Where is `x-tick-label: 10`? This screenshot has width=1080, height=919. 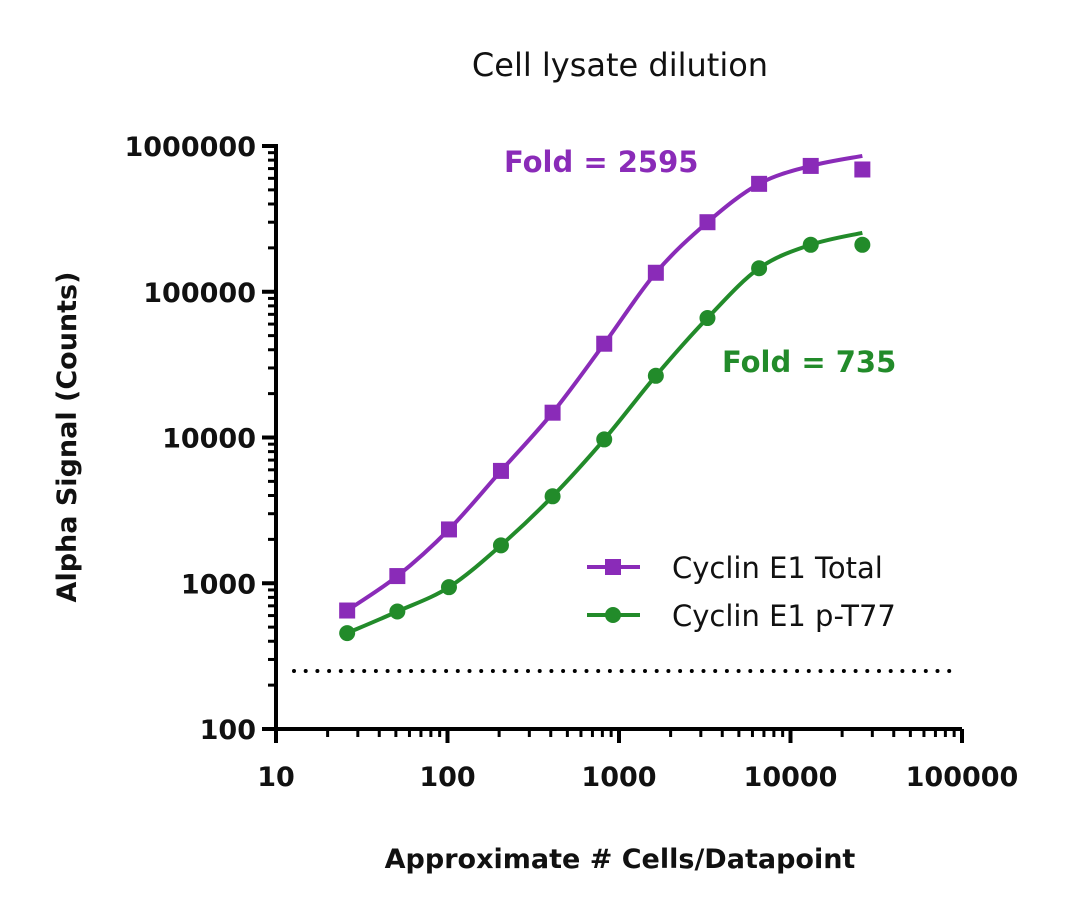
x-tick-label: 10 is located at coordinates (276, 777).